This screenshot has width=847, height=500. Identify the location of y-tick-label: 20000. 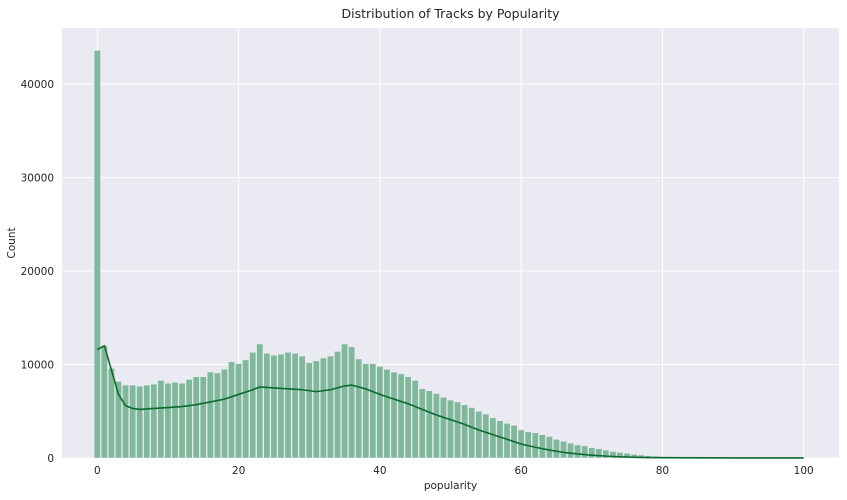
(37, 272).